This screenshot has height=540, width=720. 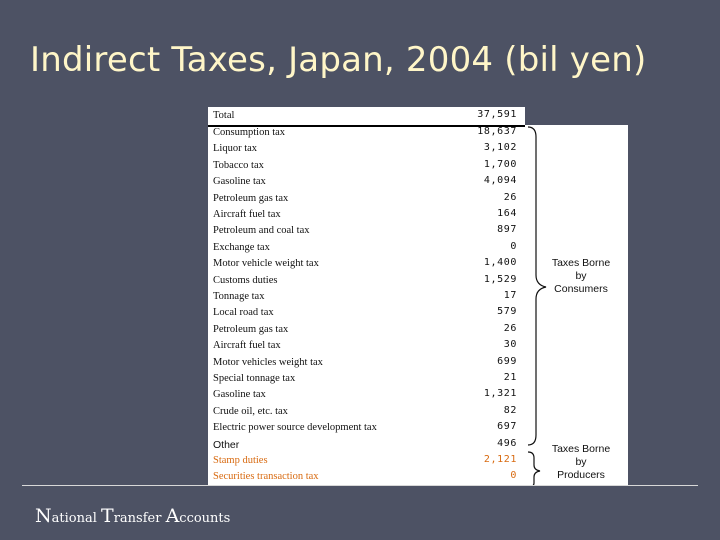 What do you see at coordinates (581, 462) in the screenshot?
I see `producers-note: Taxes Borne by Producers` at bounding box center [581, 462].